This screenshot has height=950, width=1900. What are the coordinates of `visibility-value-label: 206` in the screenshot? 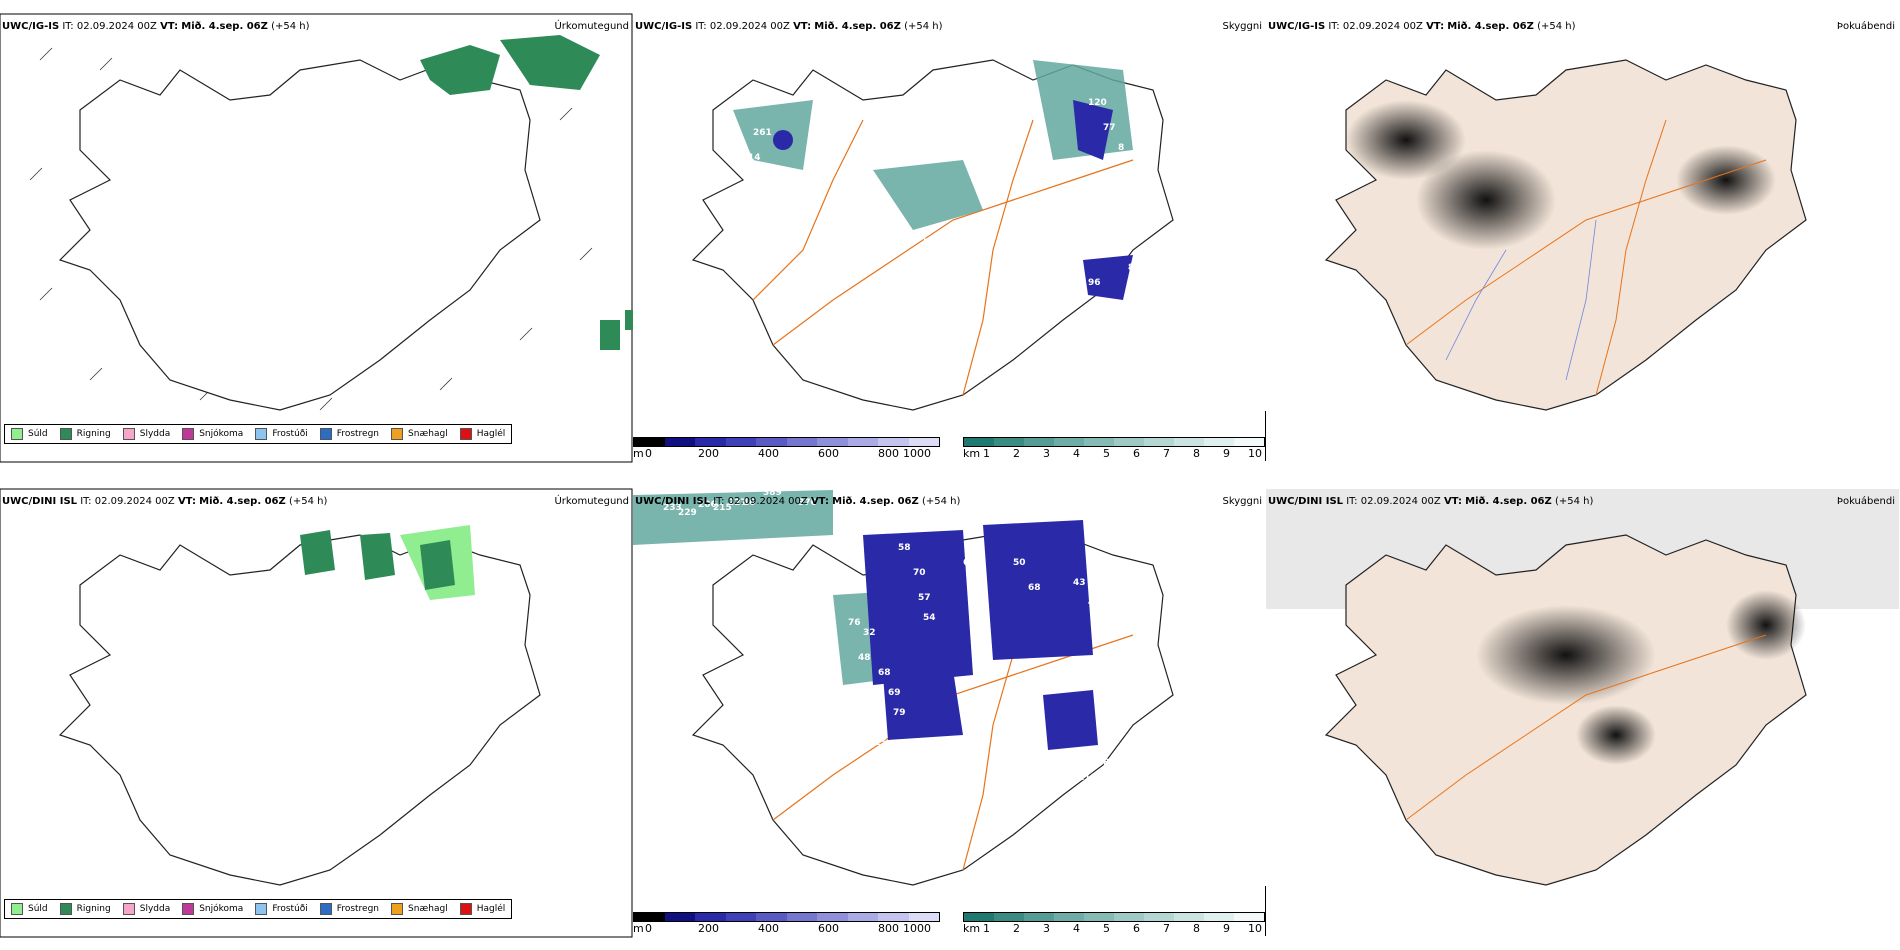 It's located at (707, 505).